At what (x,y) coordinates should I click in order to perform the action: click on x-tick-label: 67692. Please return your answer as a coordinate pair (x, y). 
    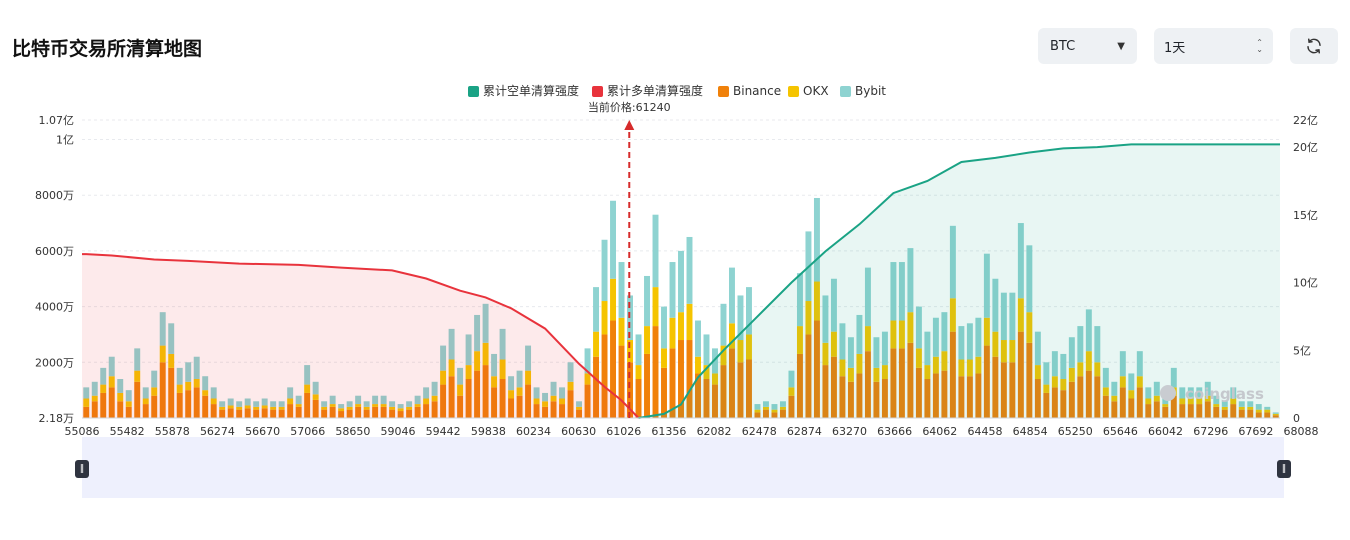
    Looking at the image, I should click on (1255, 431).